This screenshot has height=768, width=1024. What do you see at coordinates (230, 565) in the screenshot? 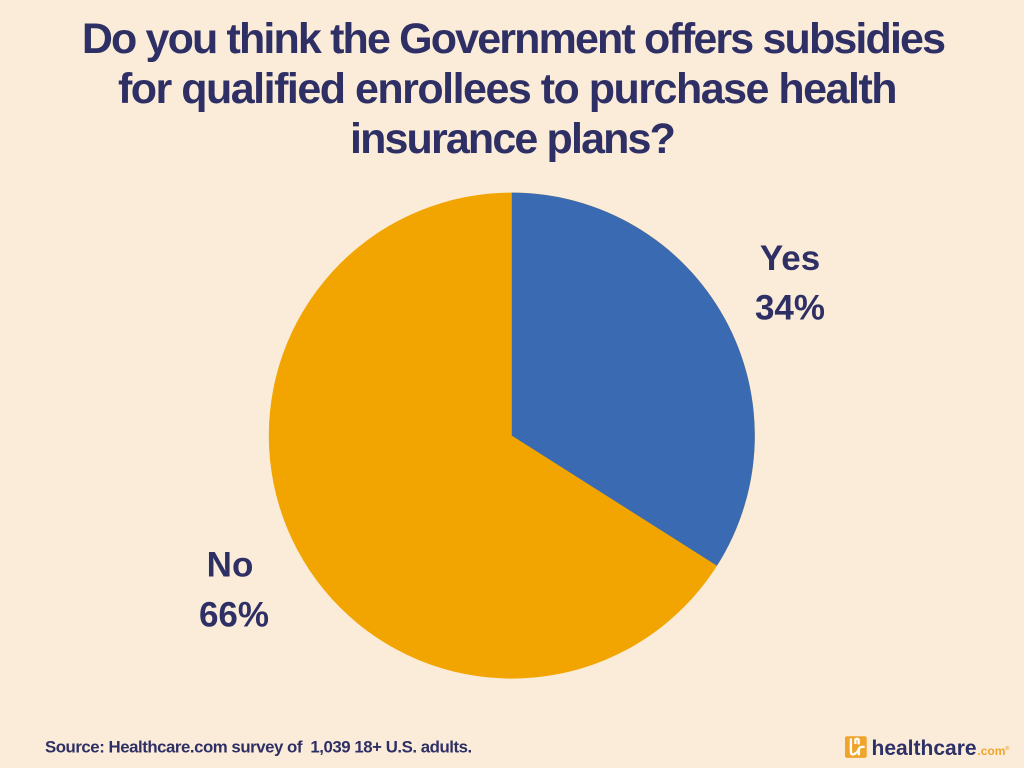
I see `svg-text: No` at bounding box center [230, 565].